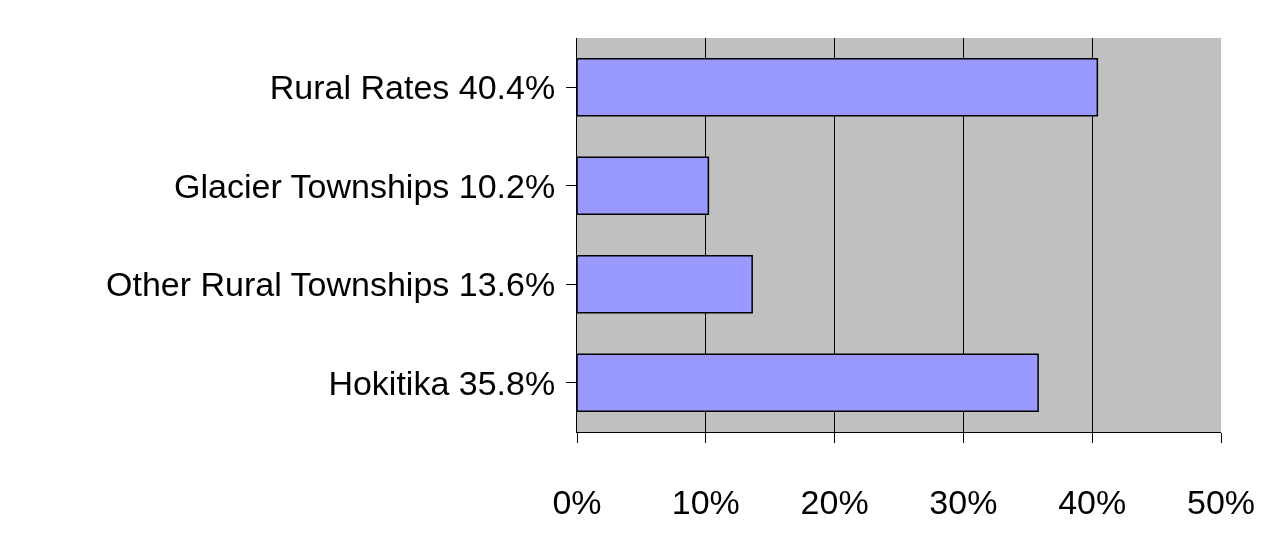 This screenshot has width=1279, height=540. Describe the element at coordinates (834, 501) in the screenshot. I see `x-tick-label: 20%` at that location.